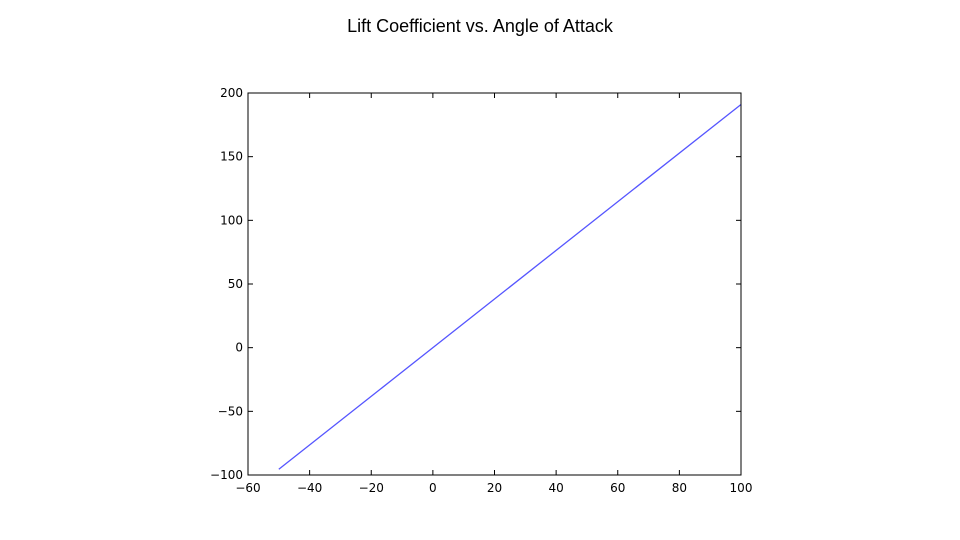 The height and width of the screenshot is (540, 960). I want to click on y-tick-label: 50, so click(235, 284).